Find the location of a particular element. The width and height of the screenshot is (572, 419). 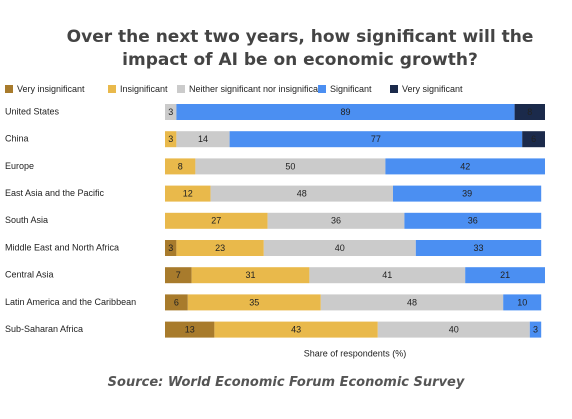

data-label: 33 is located at coordinates (478, 248).